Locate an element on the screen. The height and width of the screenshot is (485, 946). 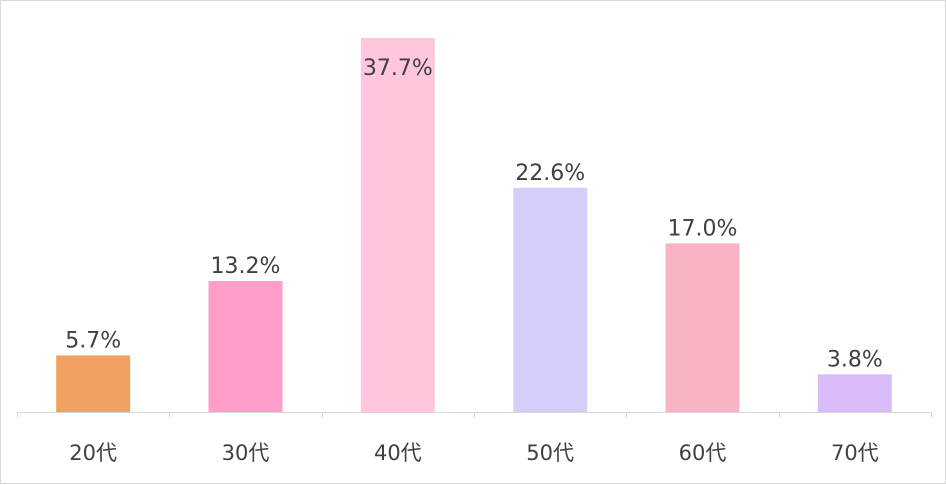
category-label: 30代 is located at coordinates (246, 453).